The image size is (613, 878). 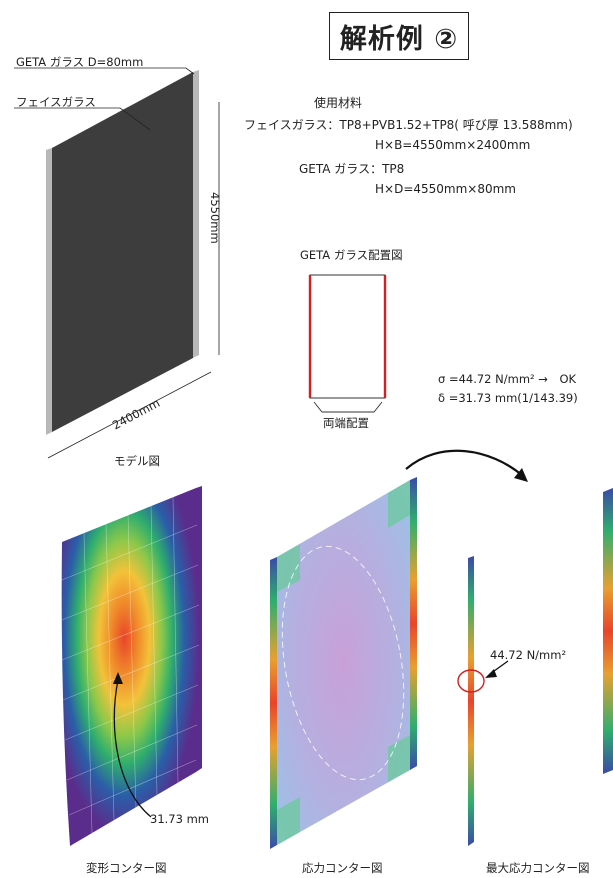 What do you see at coordinates (179, 819) in the screenshot?
I see `deformation-max-value: 31.73 mm` at bounding box center [179, 819].